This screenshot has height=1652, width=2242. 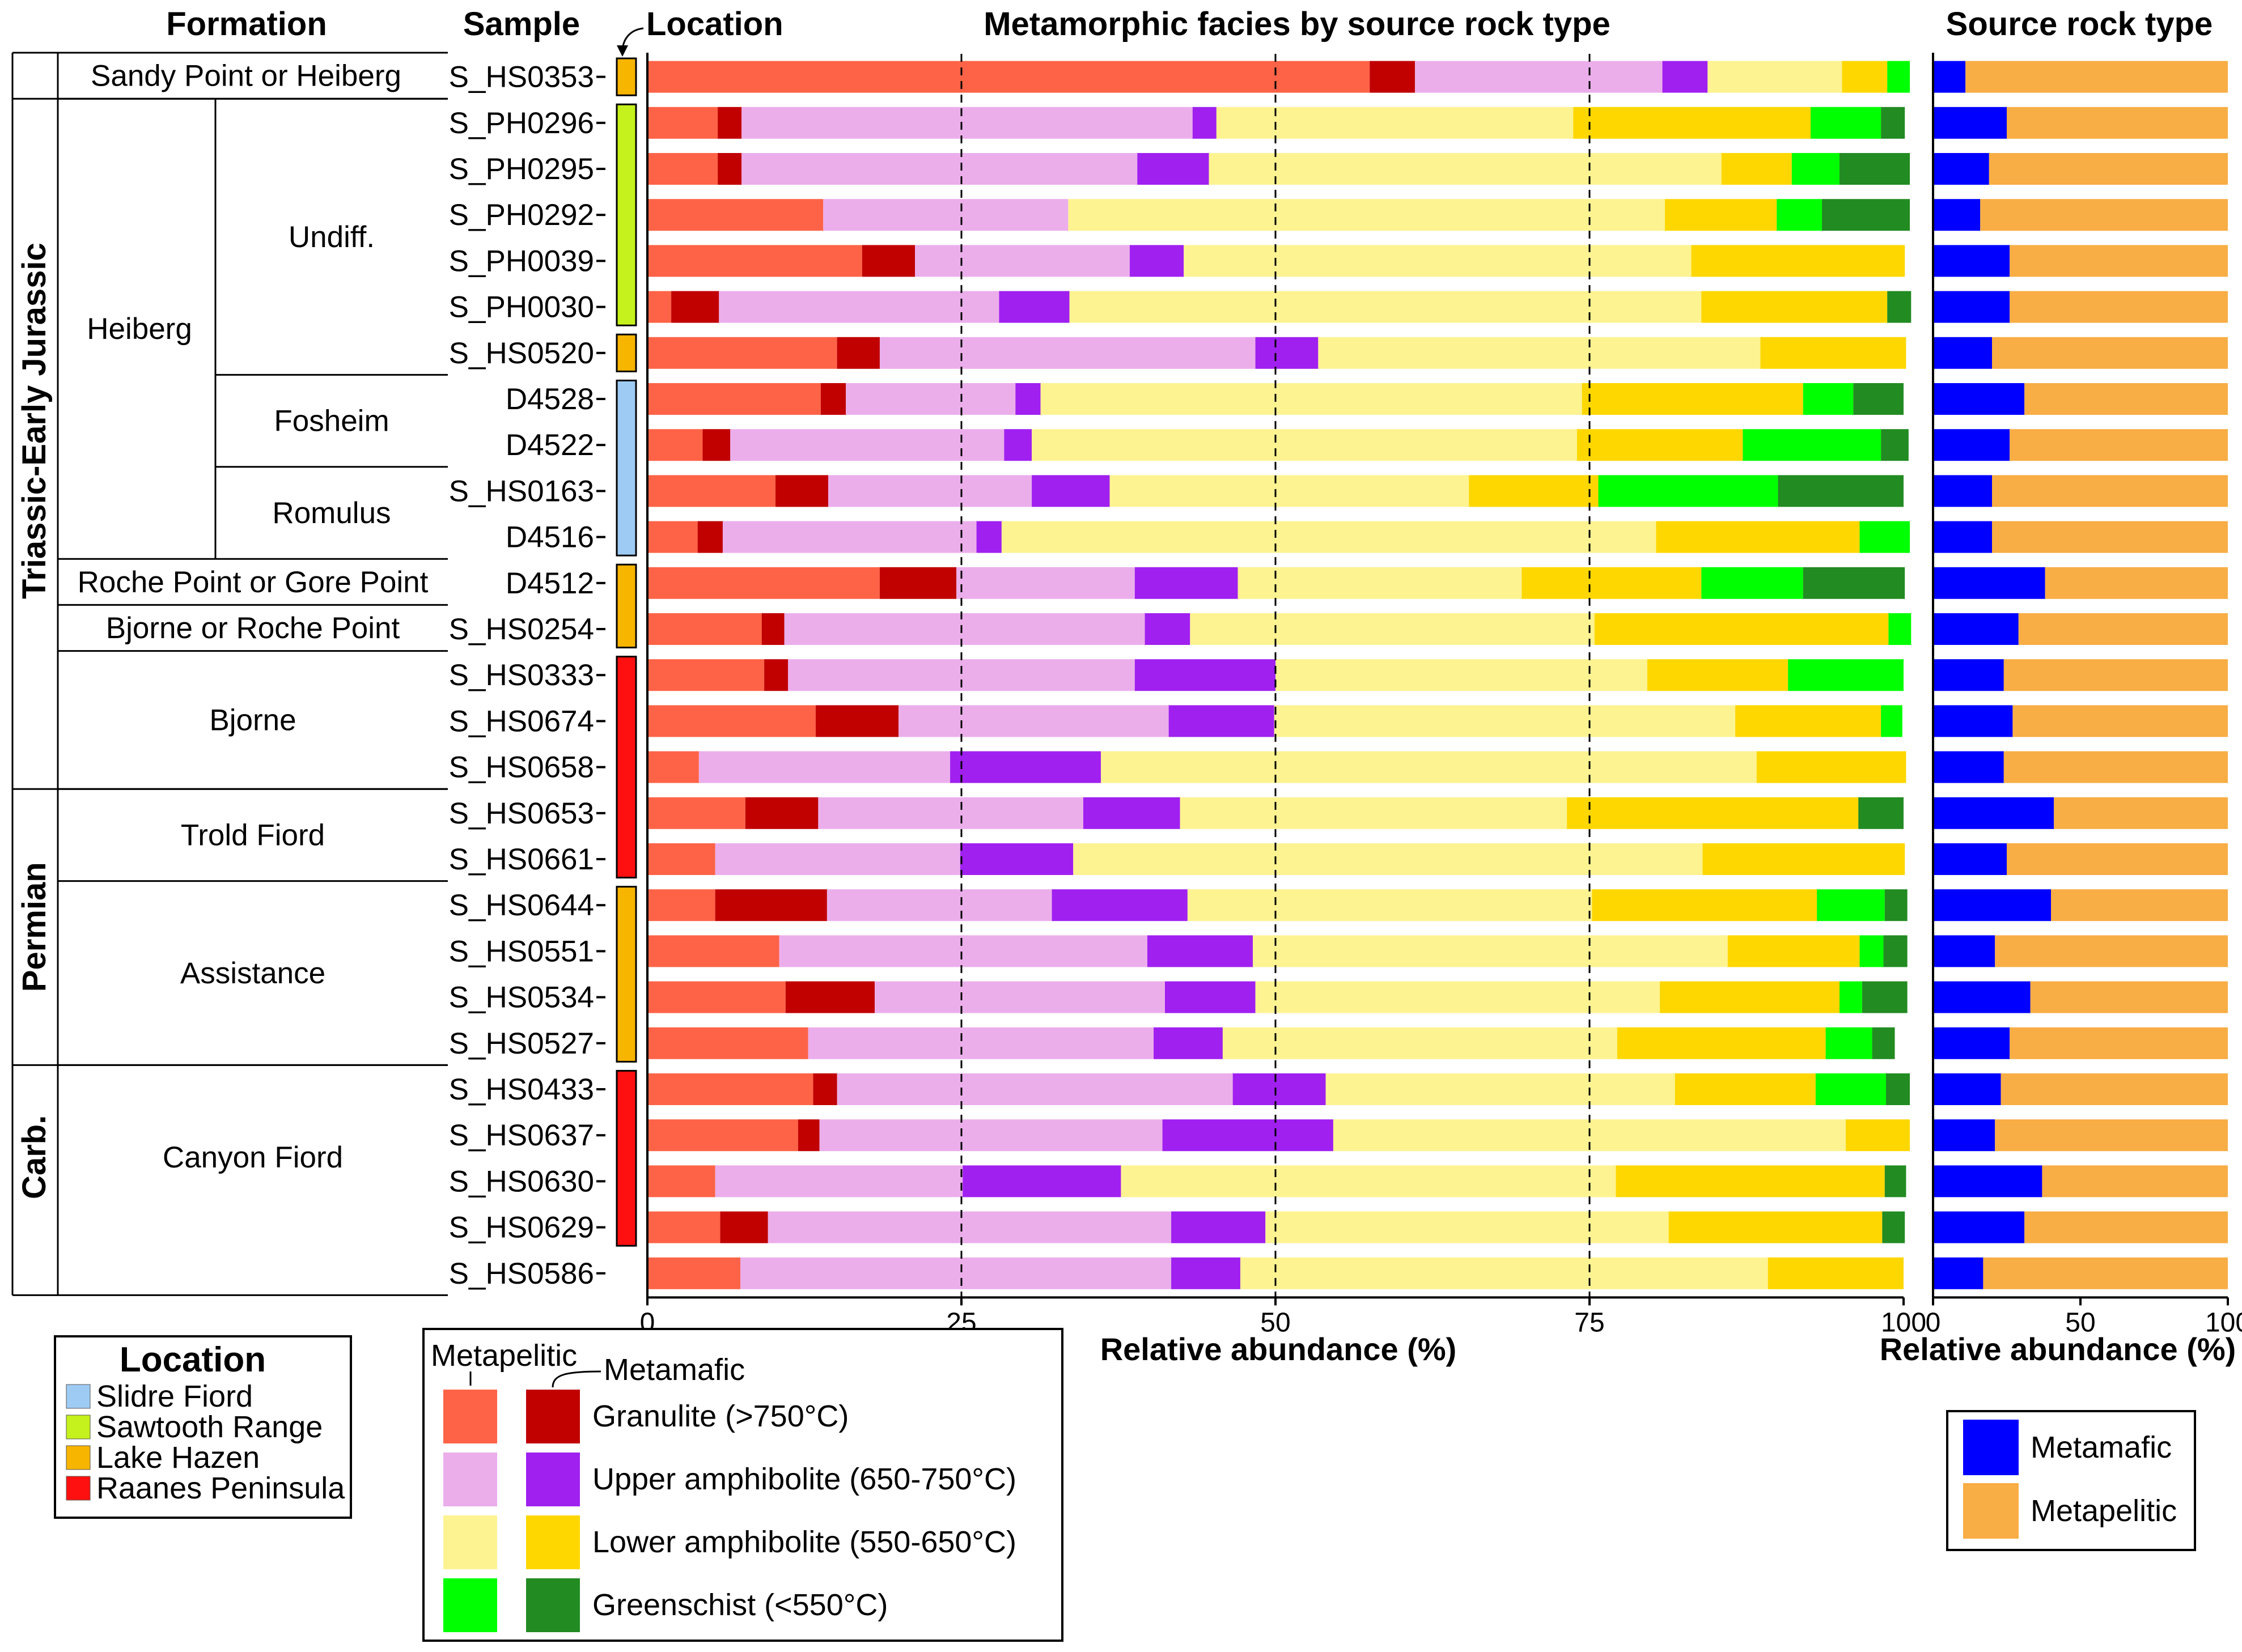 I want to click on source-bar-s_ph0292-metamafic, so click(x=1957, y=215).